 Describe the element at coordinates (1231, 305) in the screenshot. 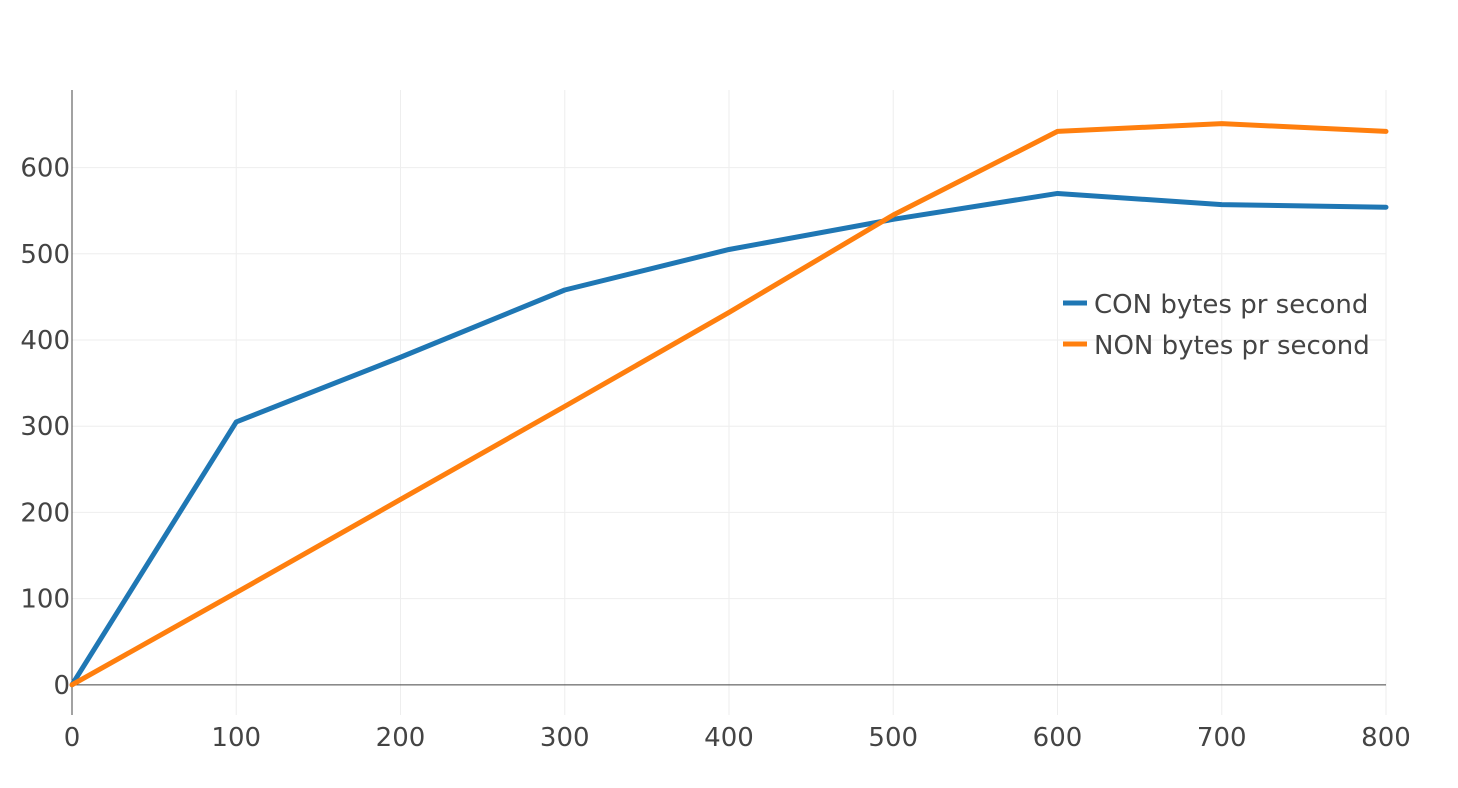

I see `legend-label-con: CON bytes pr second` at that location.